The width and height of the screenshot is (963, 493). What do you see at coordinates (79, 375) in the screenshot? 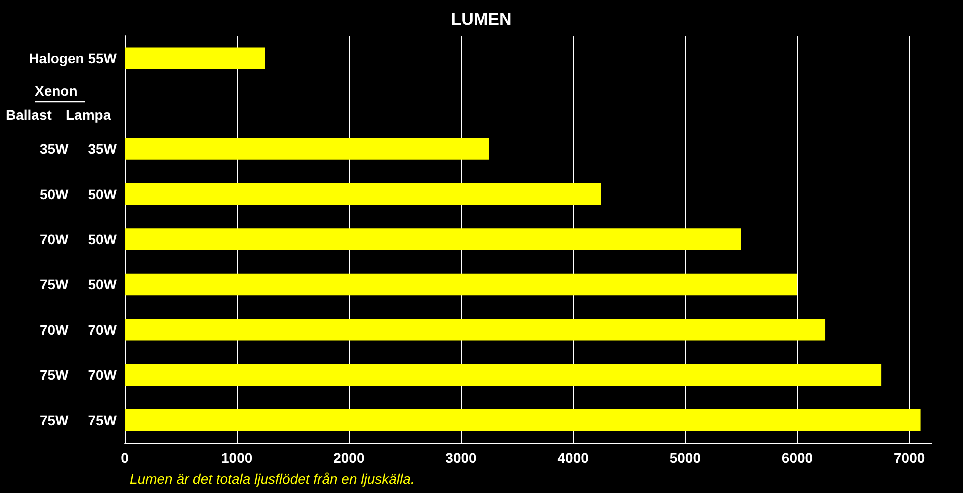
I see `y-tick-label: 75W 70W` at bounding box center [79, 375].